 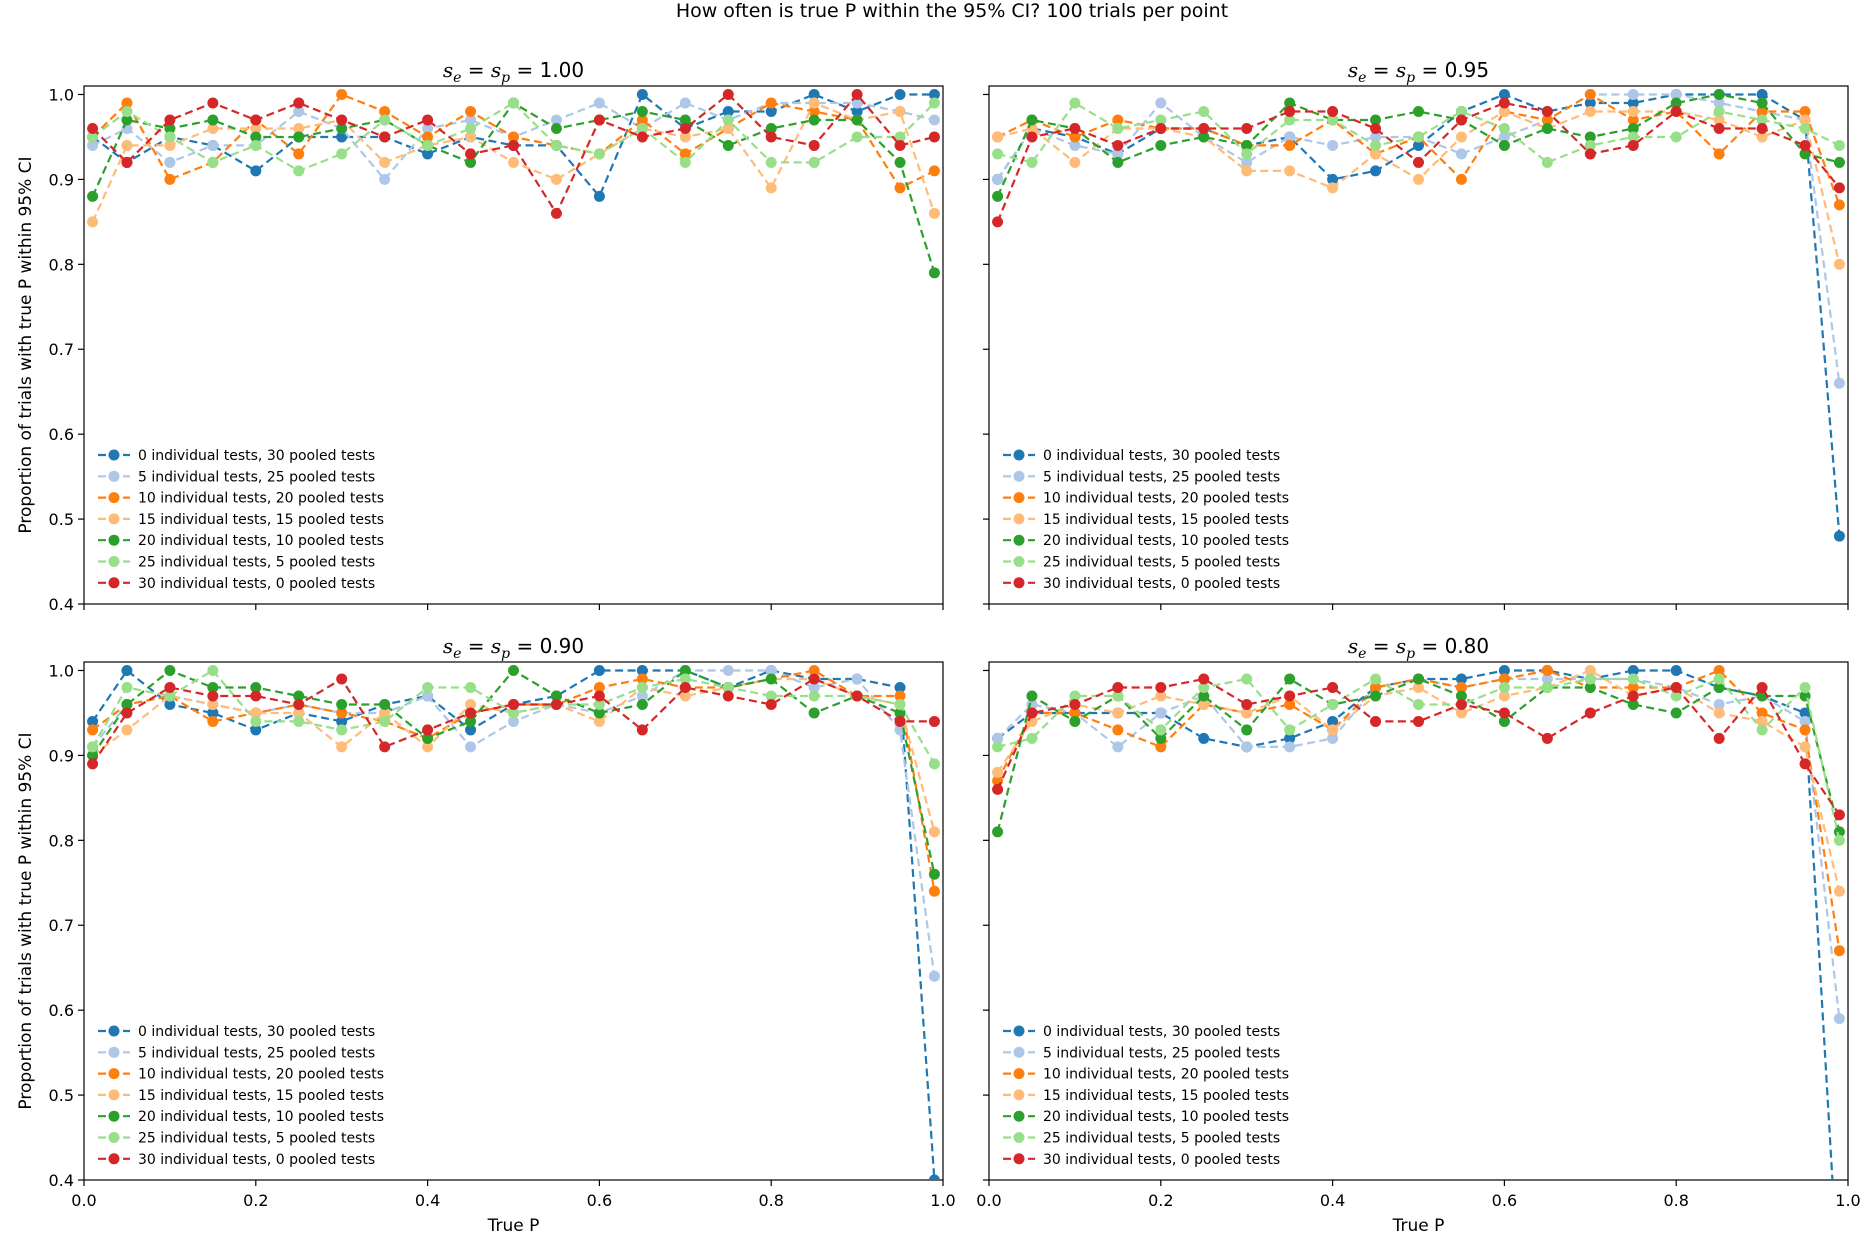 I want to click on x-tick-label: 0.8, so click(x=1675, y=1200).